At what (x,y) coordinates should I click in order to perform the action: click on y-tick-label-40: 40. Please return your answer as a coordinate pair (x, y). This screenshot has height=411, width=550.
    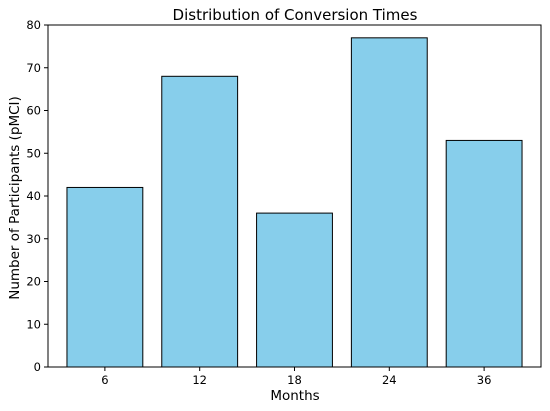
    Looking at the image, I should click on (33, 196).